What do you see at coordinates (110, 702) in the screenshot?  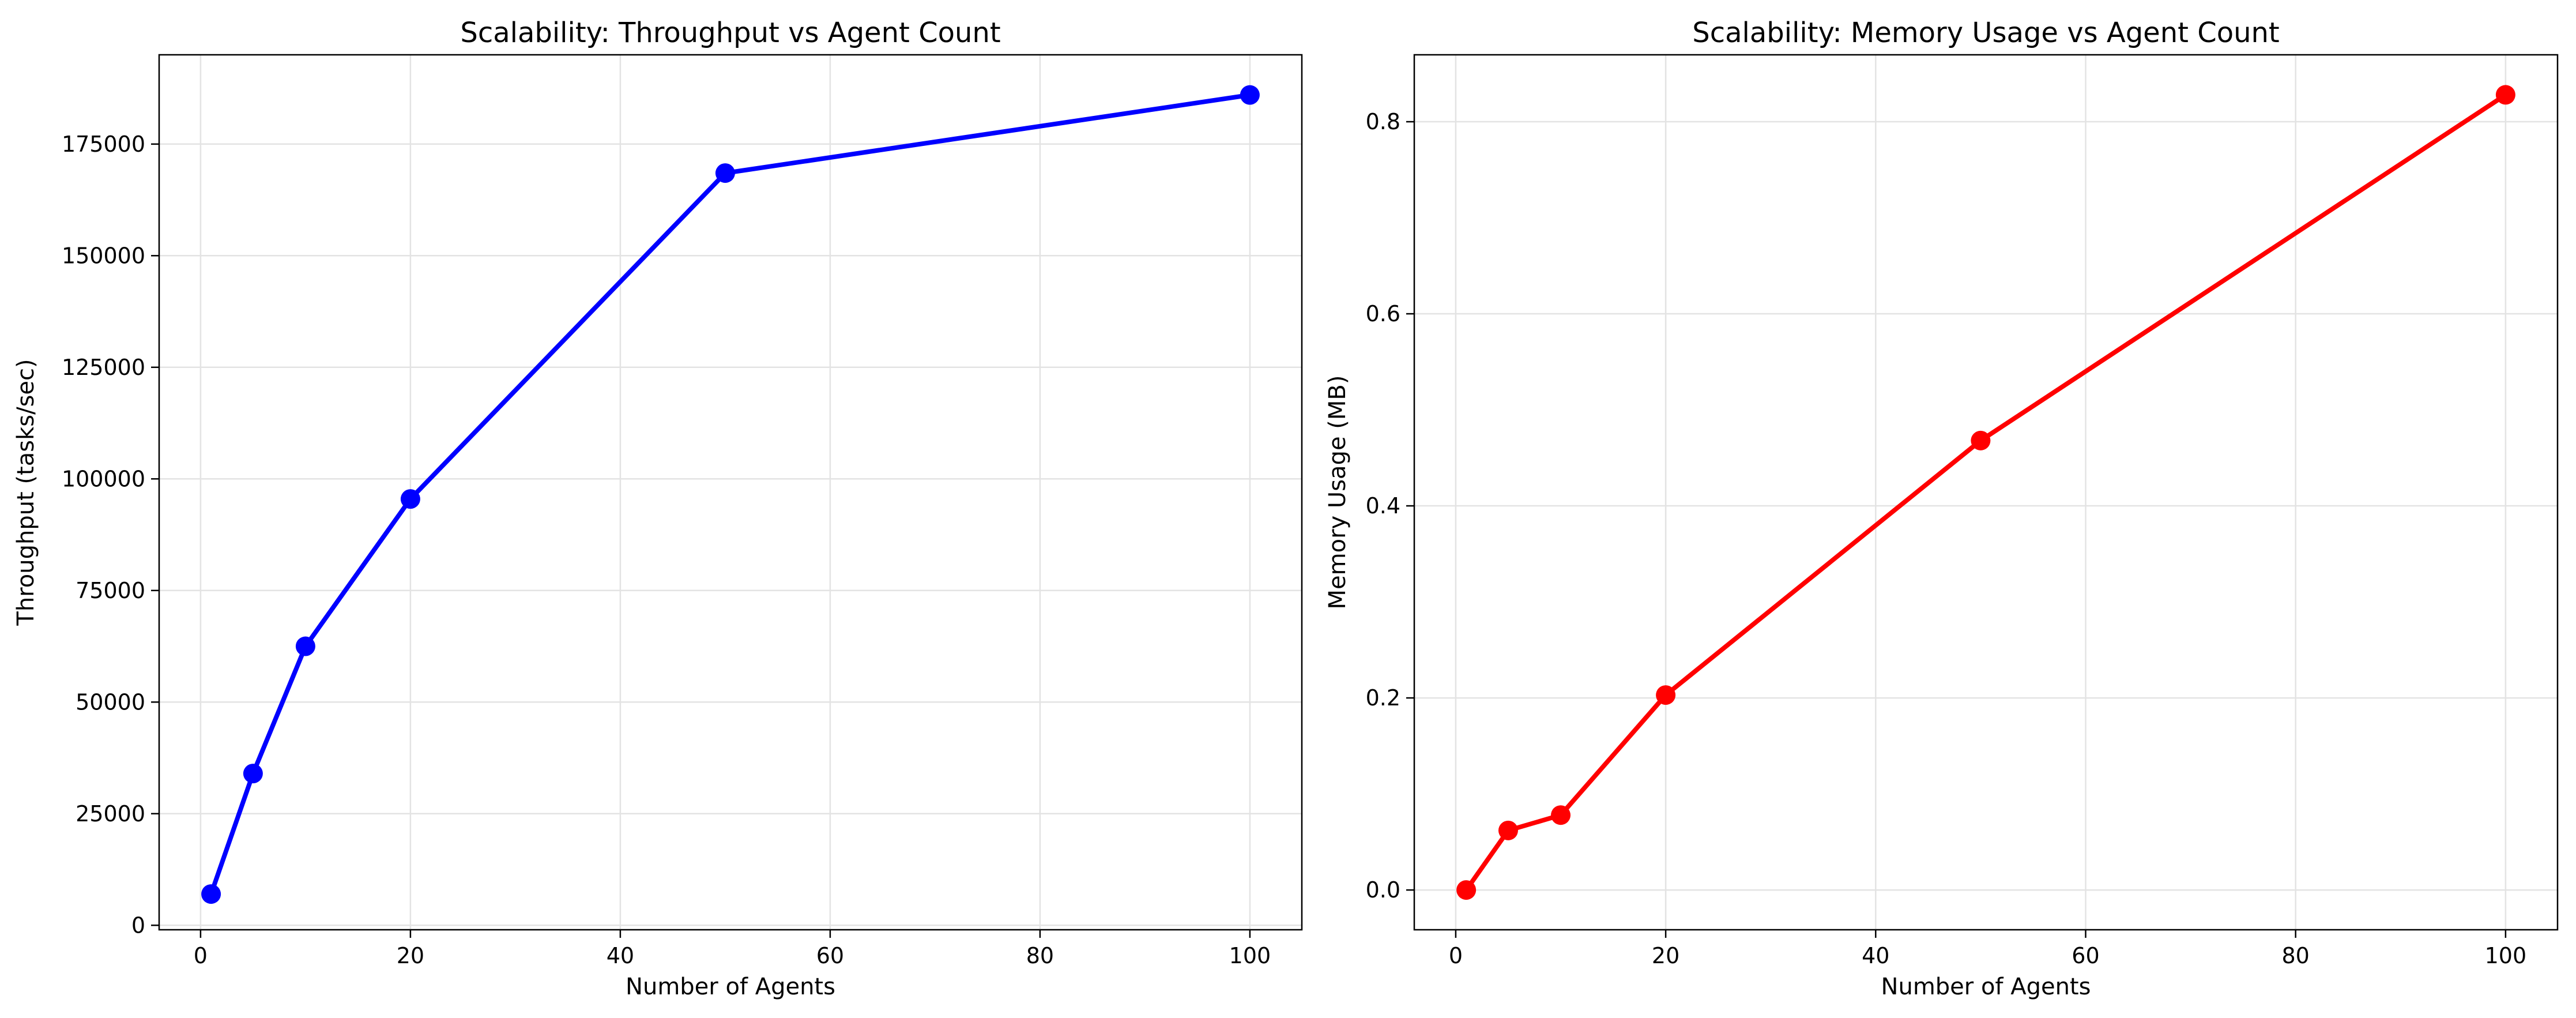 I see `y-tick-label: 50000` at bounding box center [110, 702].